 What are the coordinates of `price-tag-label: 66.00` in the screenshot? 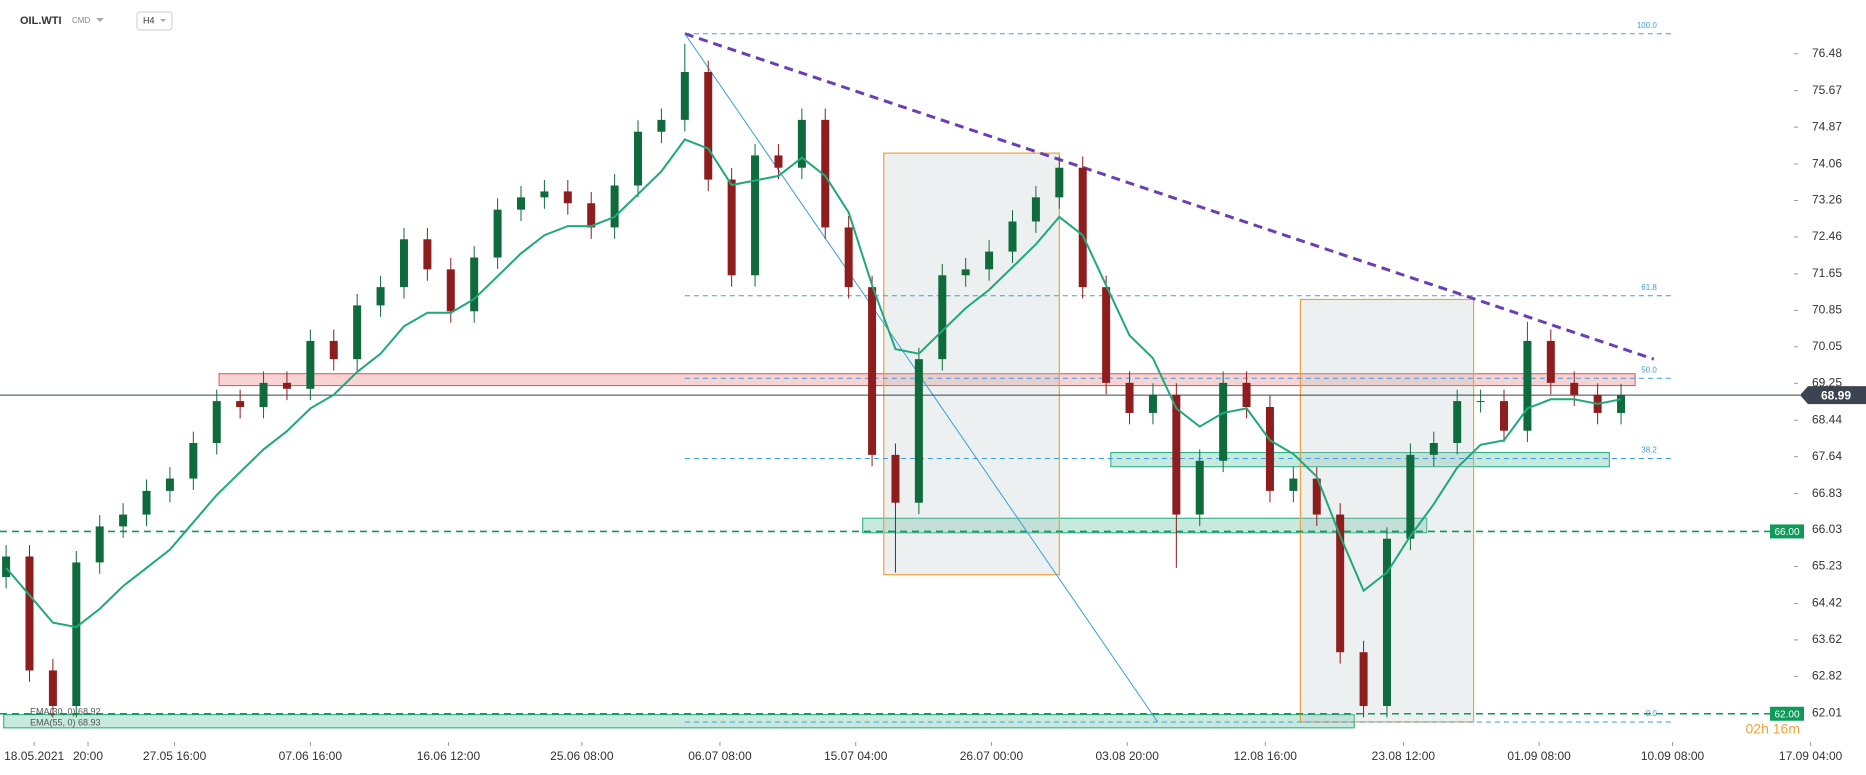 It's located at (1786, 532).